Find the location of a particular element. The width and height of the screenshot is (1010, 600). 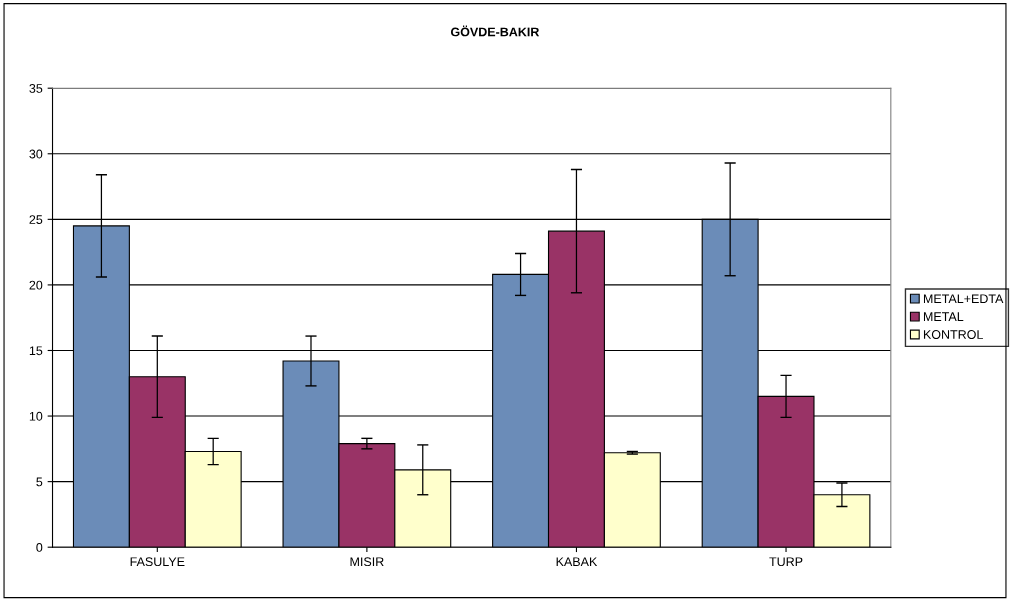

y-tick-label: 20 is located at coordinates (36, 285).